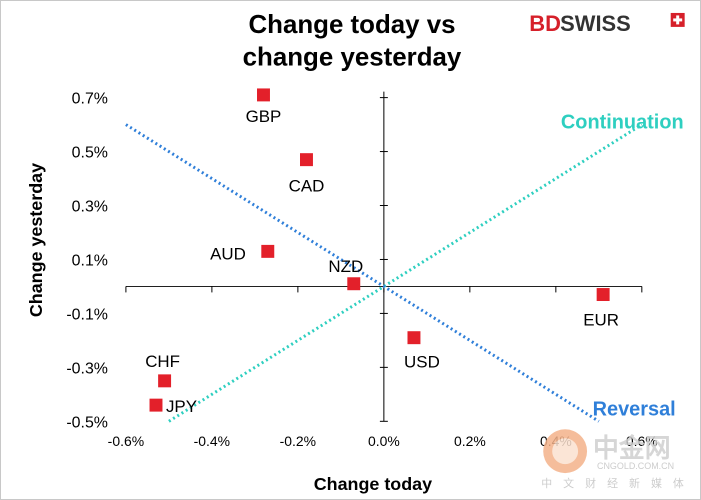 The image size is (701, 500). I want to click on point-chf, so click(165, 381).